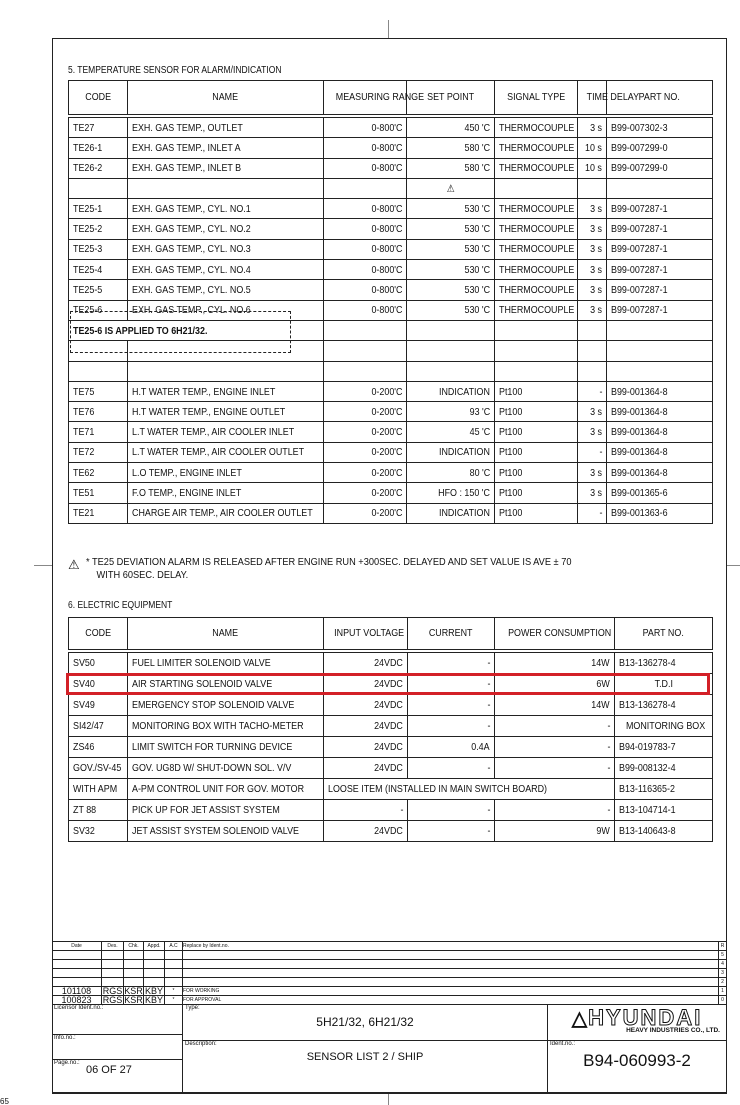  Describe the element at coordinates (723, 991) in the screenshot. I see `rev-cell: 1` at that location.